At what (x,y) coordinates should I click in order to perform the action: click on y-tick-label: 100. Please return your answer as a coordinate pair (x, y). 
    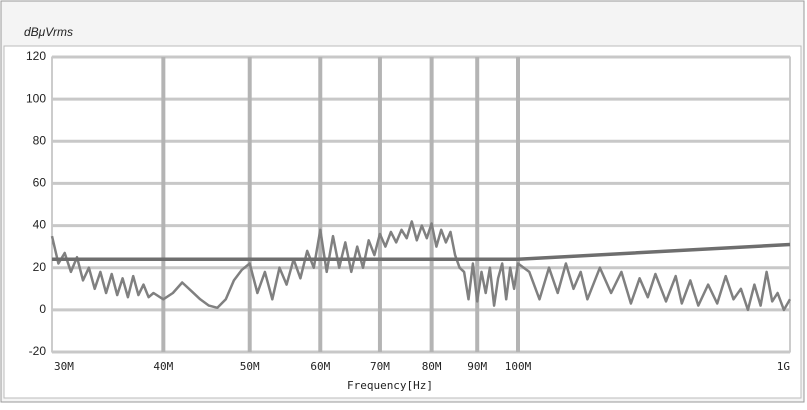
    Looking at the image, I should click on (36, 98).